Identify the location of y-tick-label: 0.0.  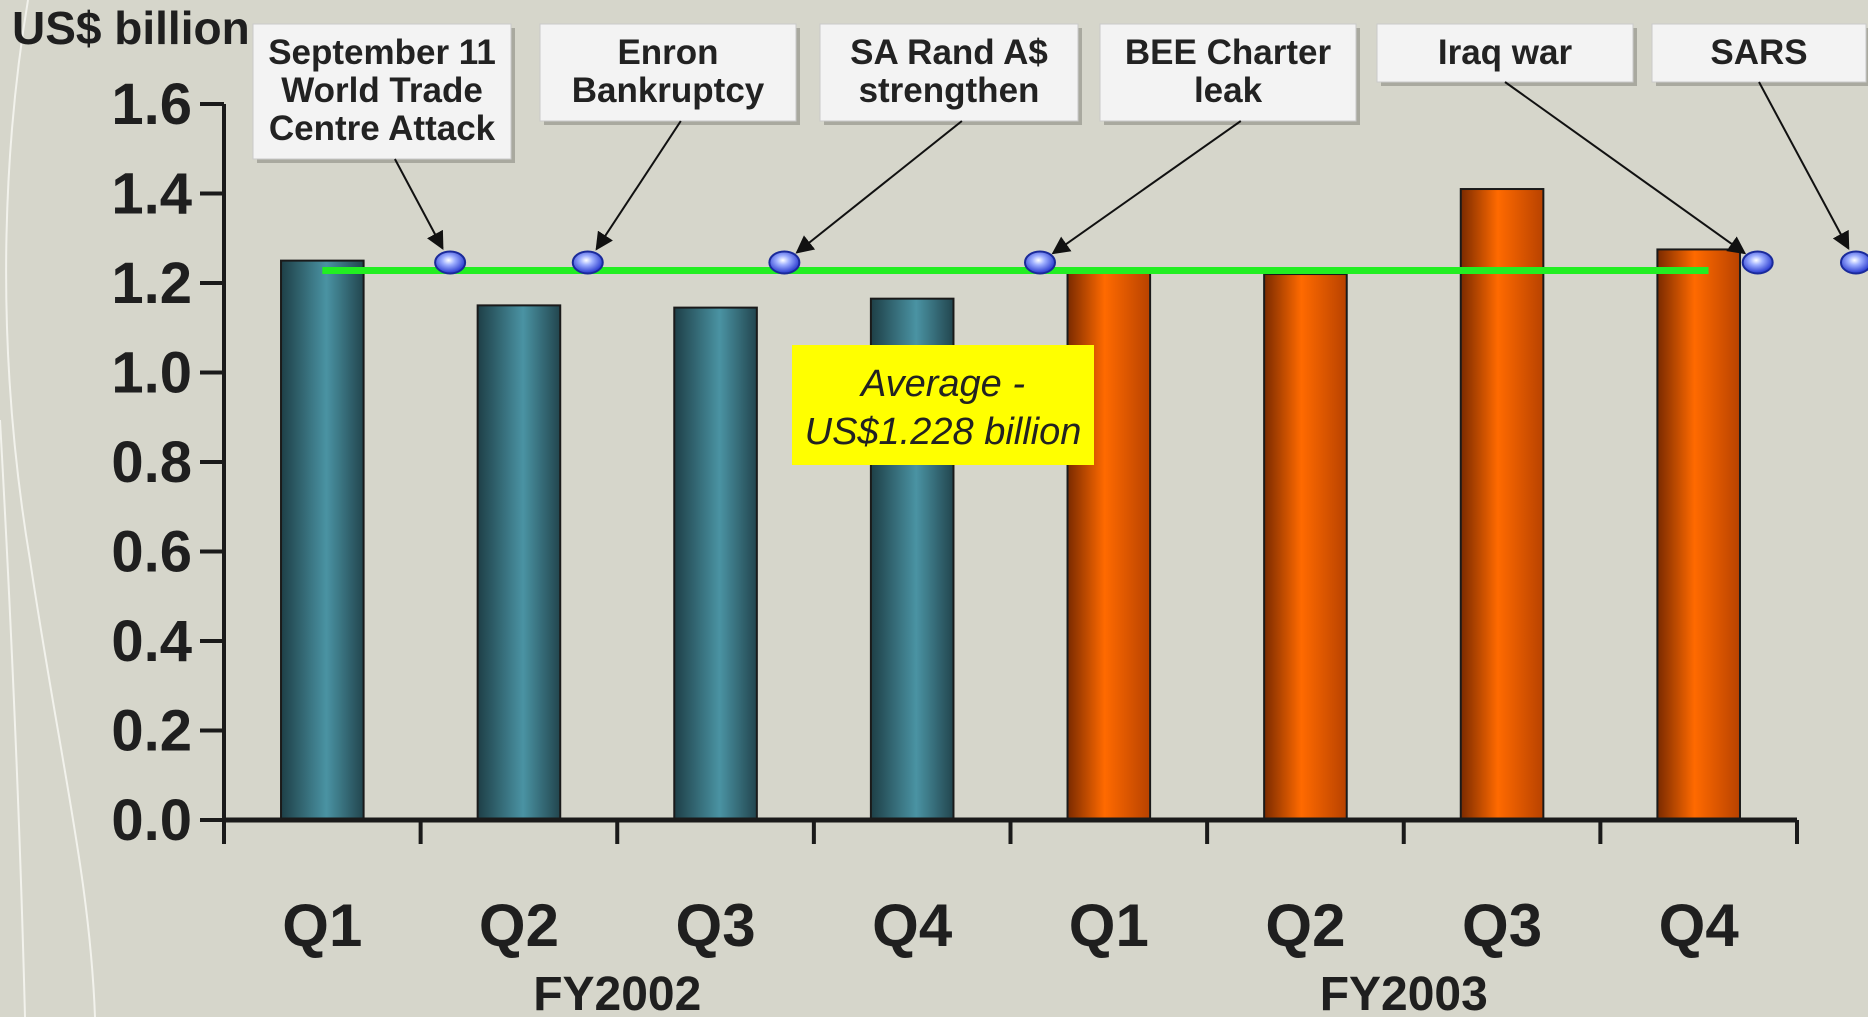
(151, 820).